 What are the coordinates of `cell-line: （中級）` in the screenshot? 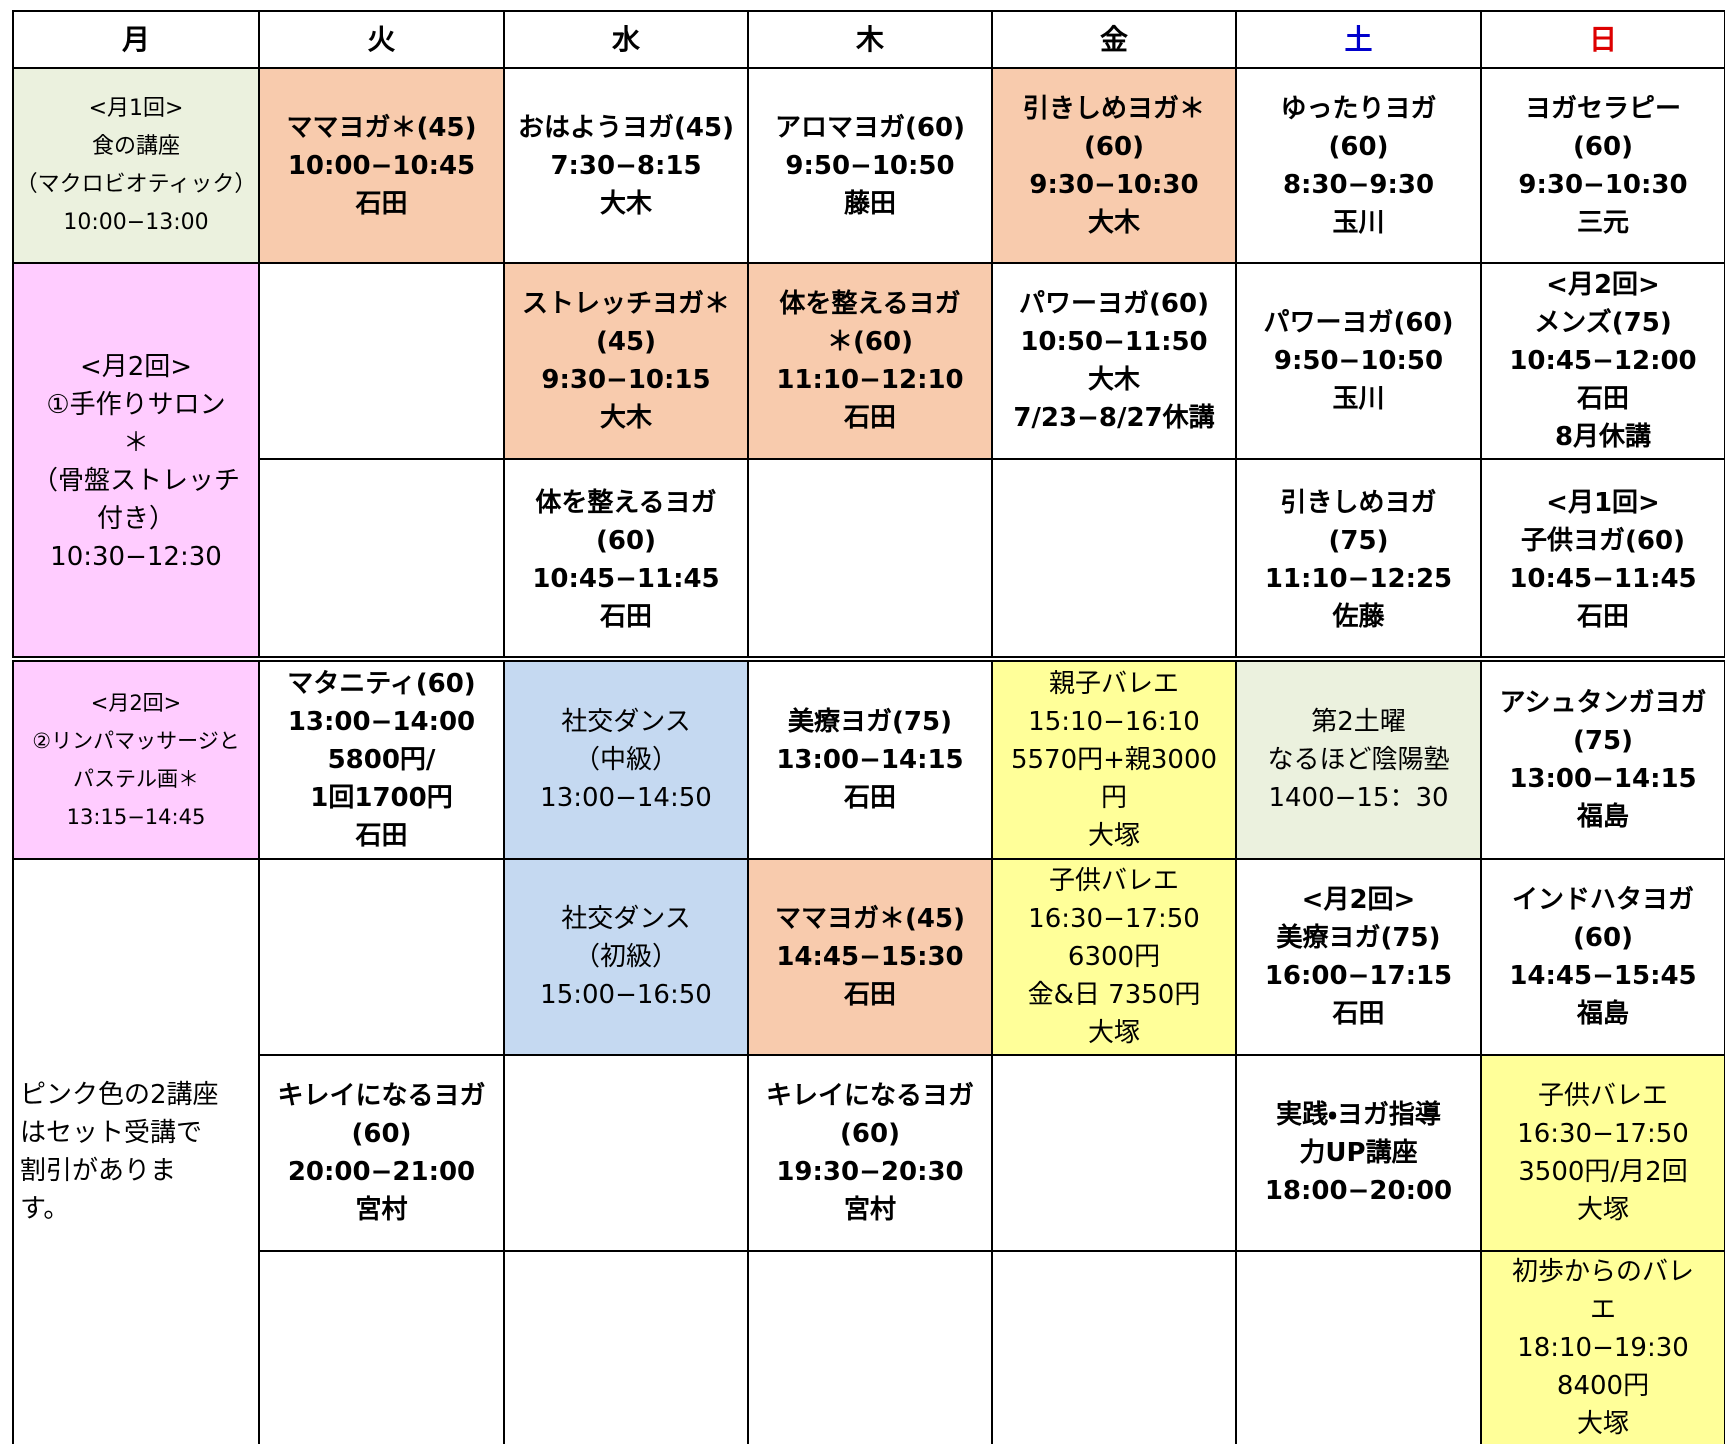 It's located at (625, 760).